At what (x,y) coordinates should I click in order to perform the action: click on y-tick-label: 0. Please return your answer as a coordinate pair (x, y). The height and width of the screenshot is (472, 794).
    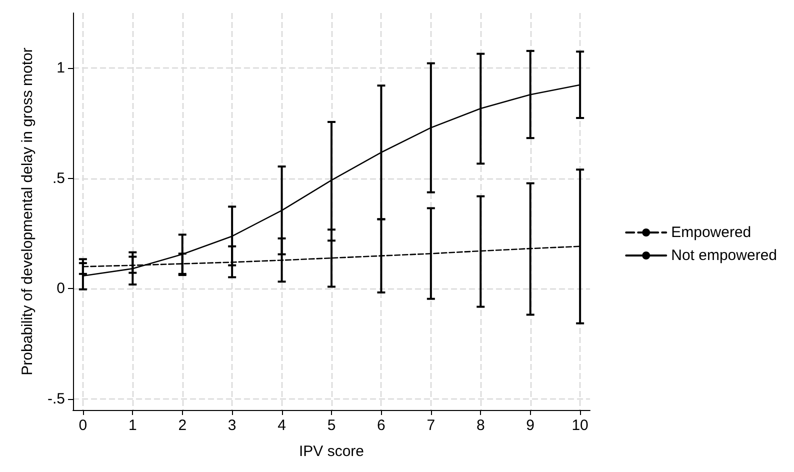
    Looking at the image, I should click on (60, 289).